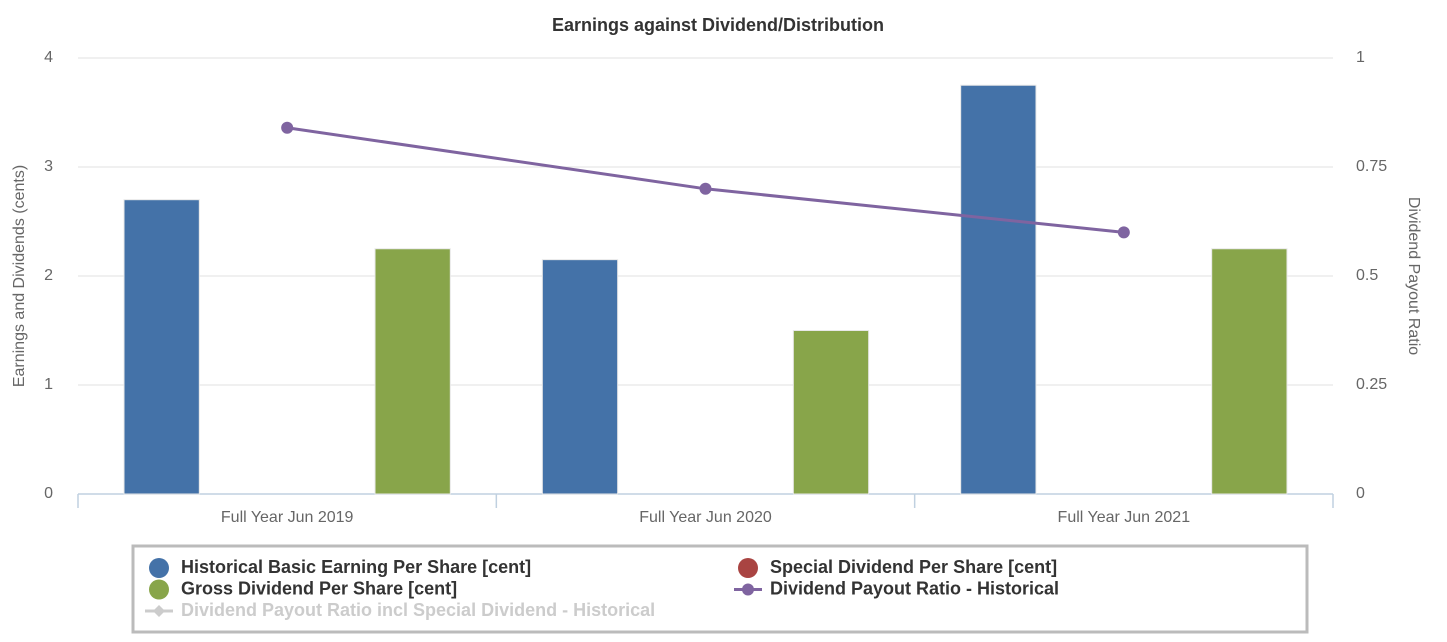 This screenshot has width=1447, height=642. What do you see at coordinates (1367, 275) in the screenshot?
I see `y2-tick-label: 0.5` at bounding box center [1367, 275].